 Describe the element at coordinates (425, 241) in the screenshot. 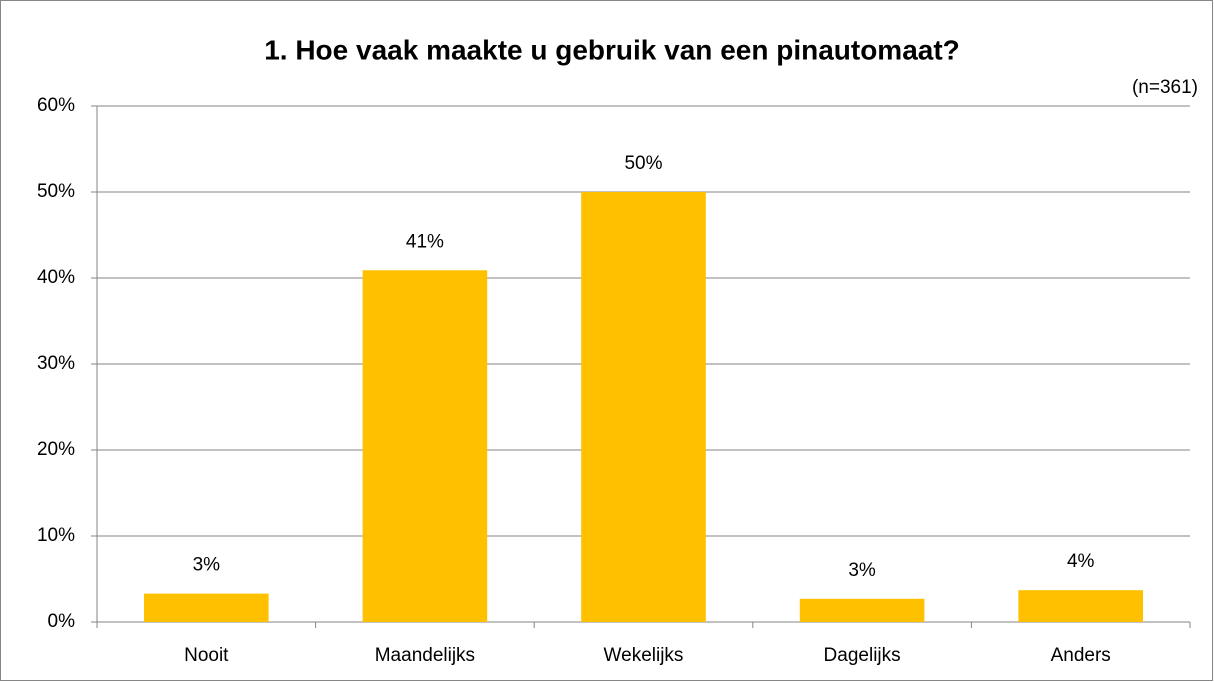

I see `data-label: 41%` at that location.